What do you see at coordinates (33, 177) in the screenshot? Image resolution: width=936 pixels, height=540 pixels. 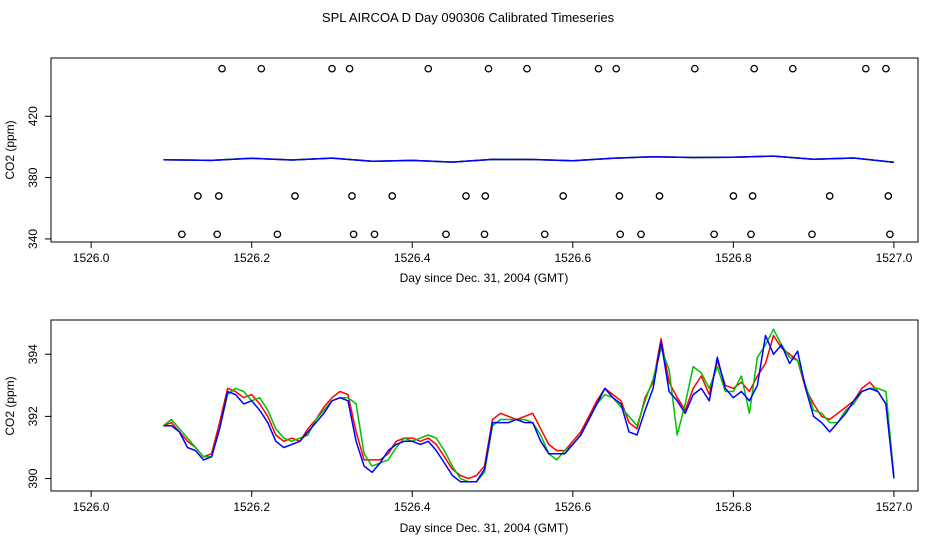 I see `top-y-tick-label: 380` at bounding box center [33, 177].